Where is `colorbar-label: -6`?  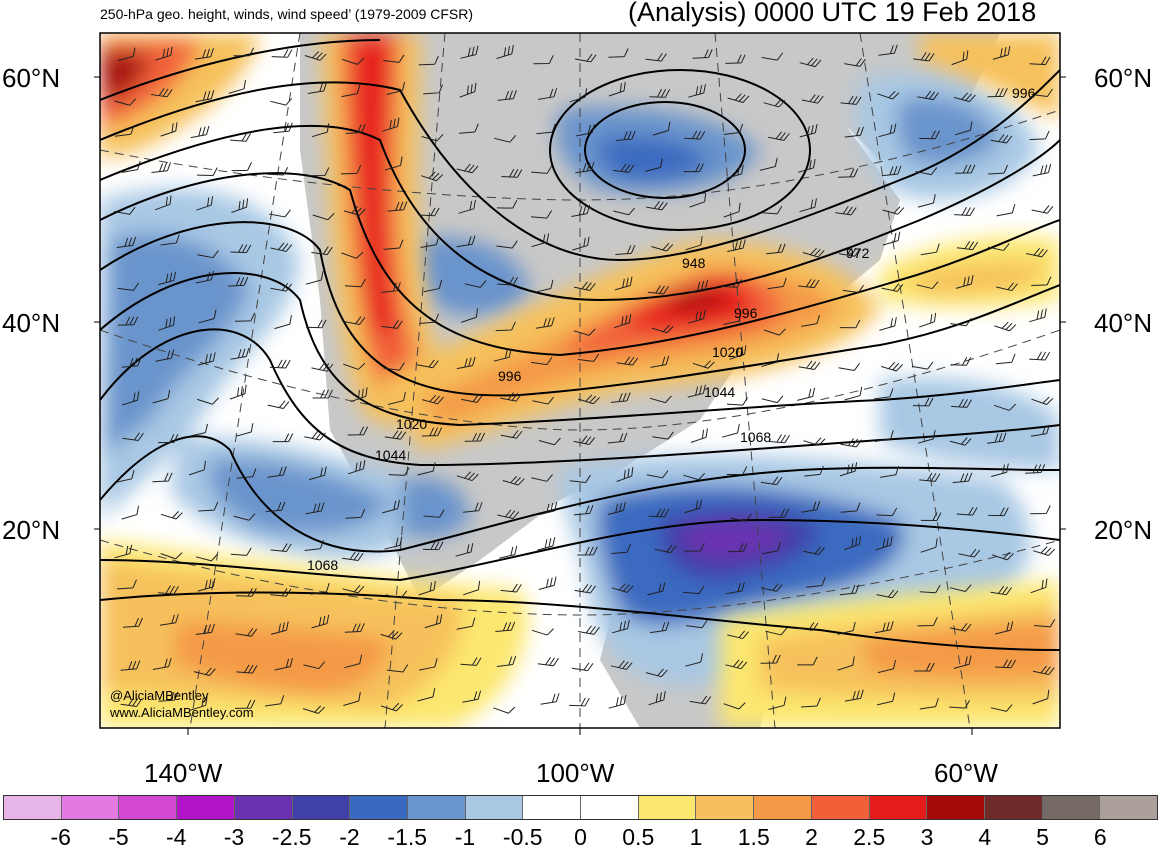
colorbar-label: -6 is located at coordinates (60, 837).